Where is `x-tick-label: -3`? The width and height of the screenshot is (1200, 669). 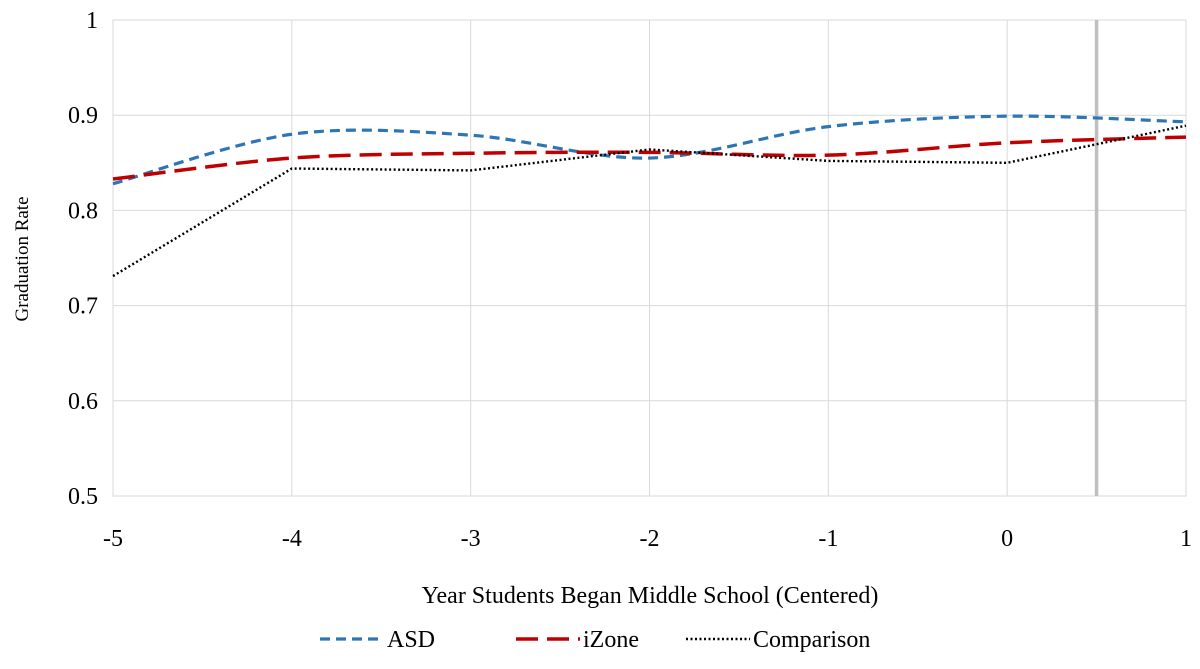 x-tick-label: -3 is located at coordinates (471, 539).